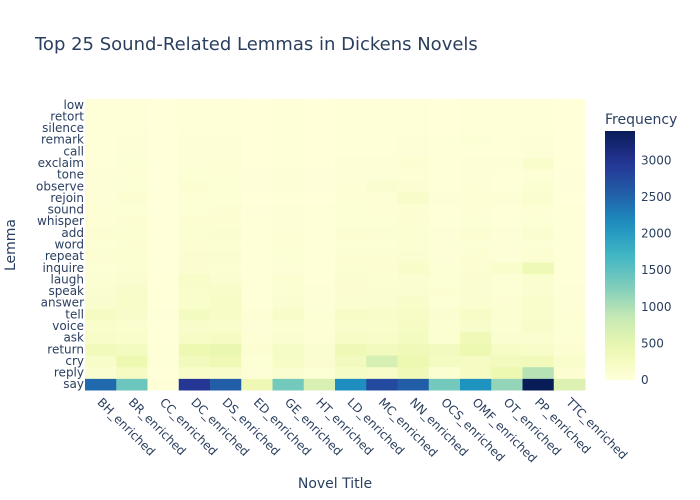 The width and height of the screenshot is (700, 500). I want to click on y-tick-label: word, so click(70, 245).